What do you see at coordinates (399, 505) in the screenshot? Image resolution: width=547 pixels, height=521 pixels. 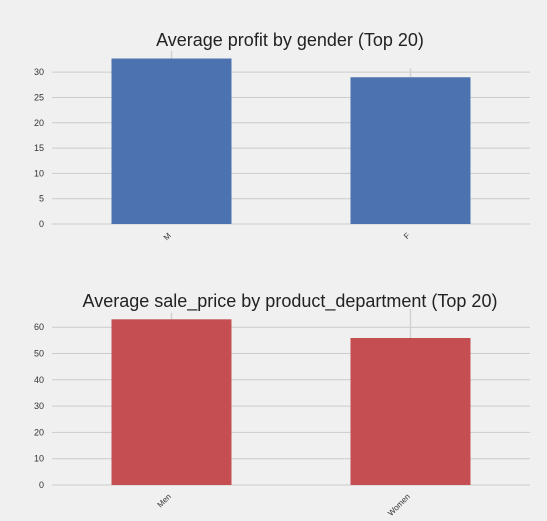 I see `x-tick-label: Women` at bounding box center [399, 505].